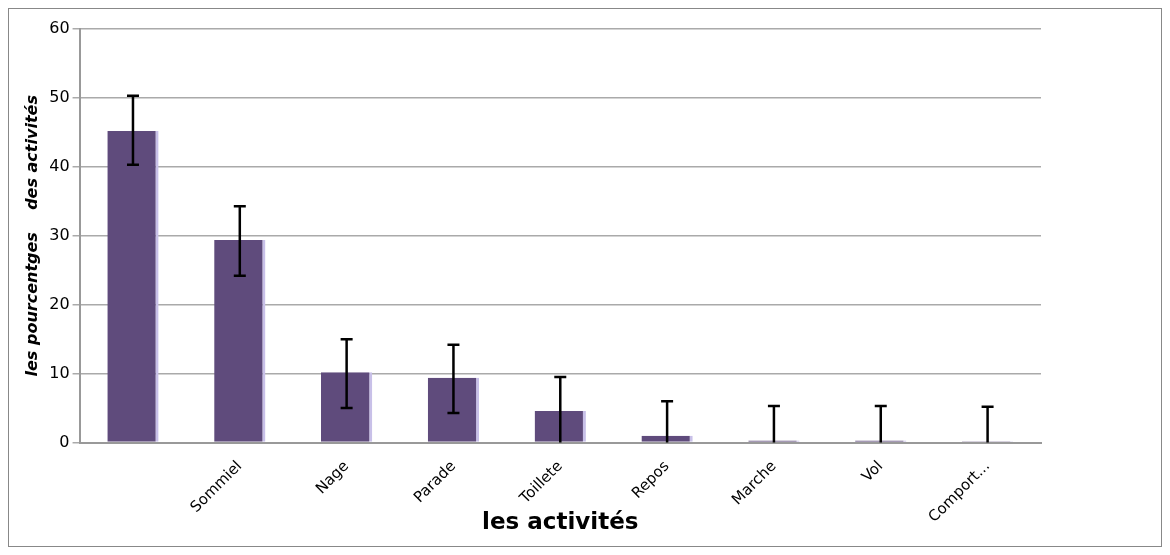  Describe the element at coordinates (59, 28) in the screenshot. I see `y-tick-label: 60` at that location.